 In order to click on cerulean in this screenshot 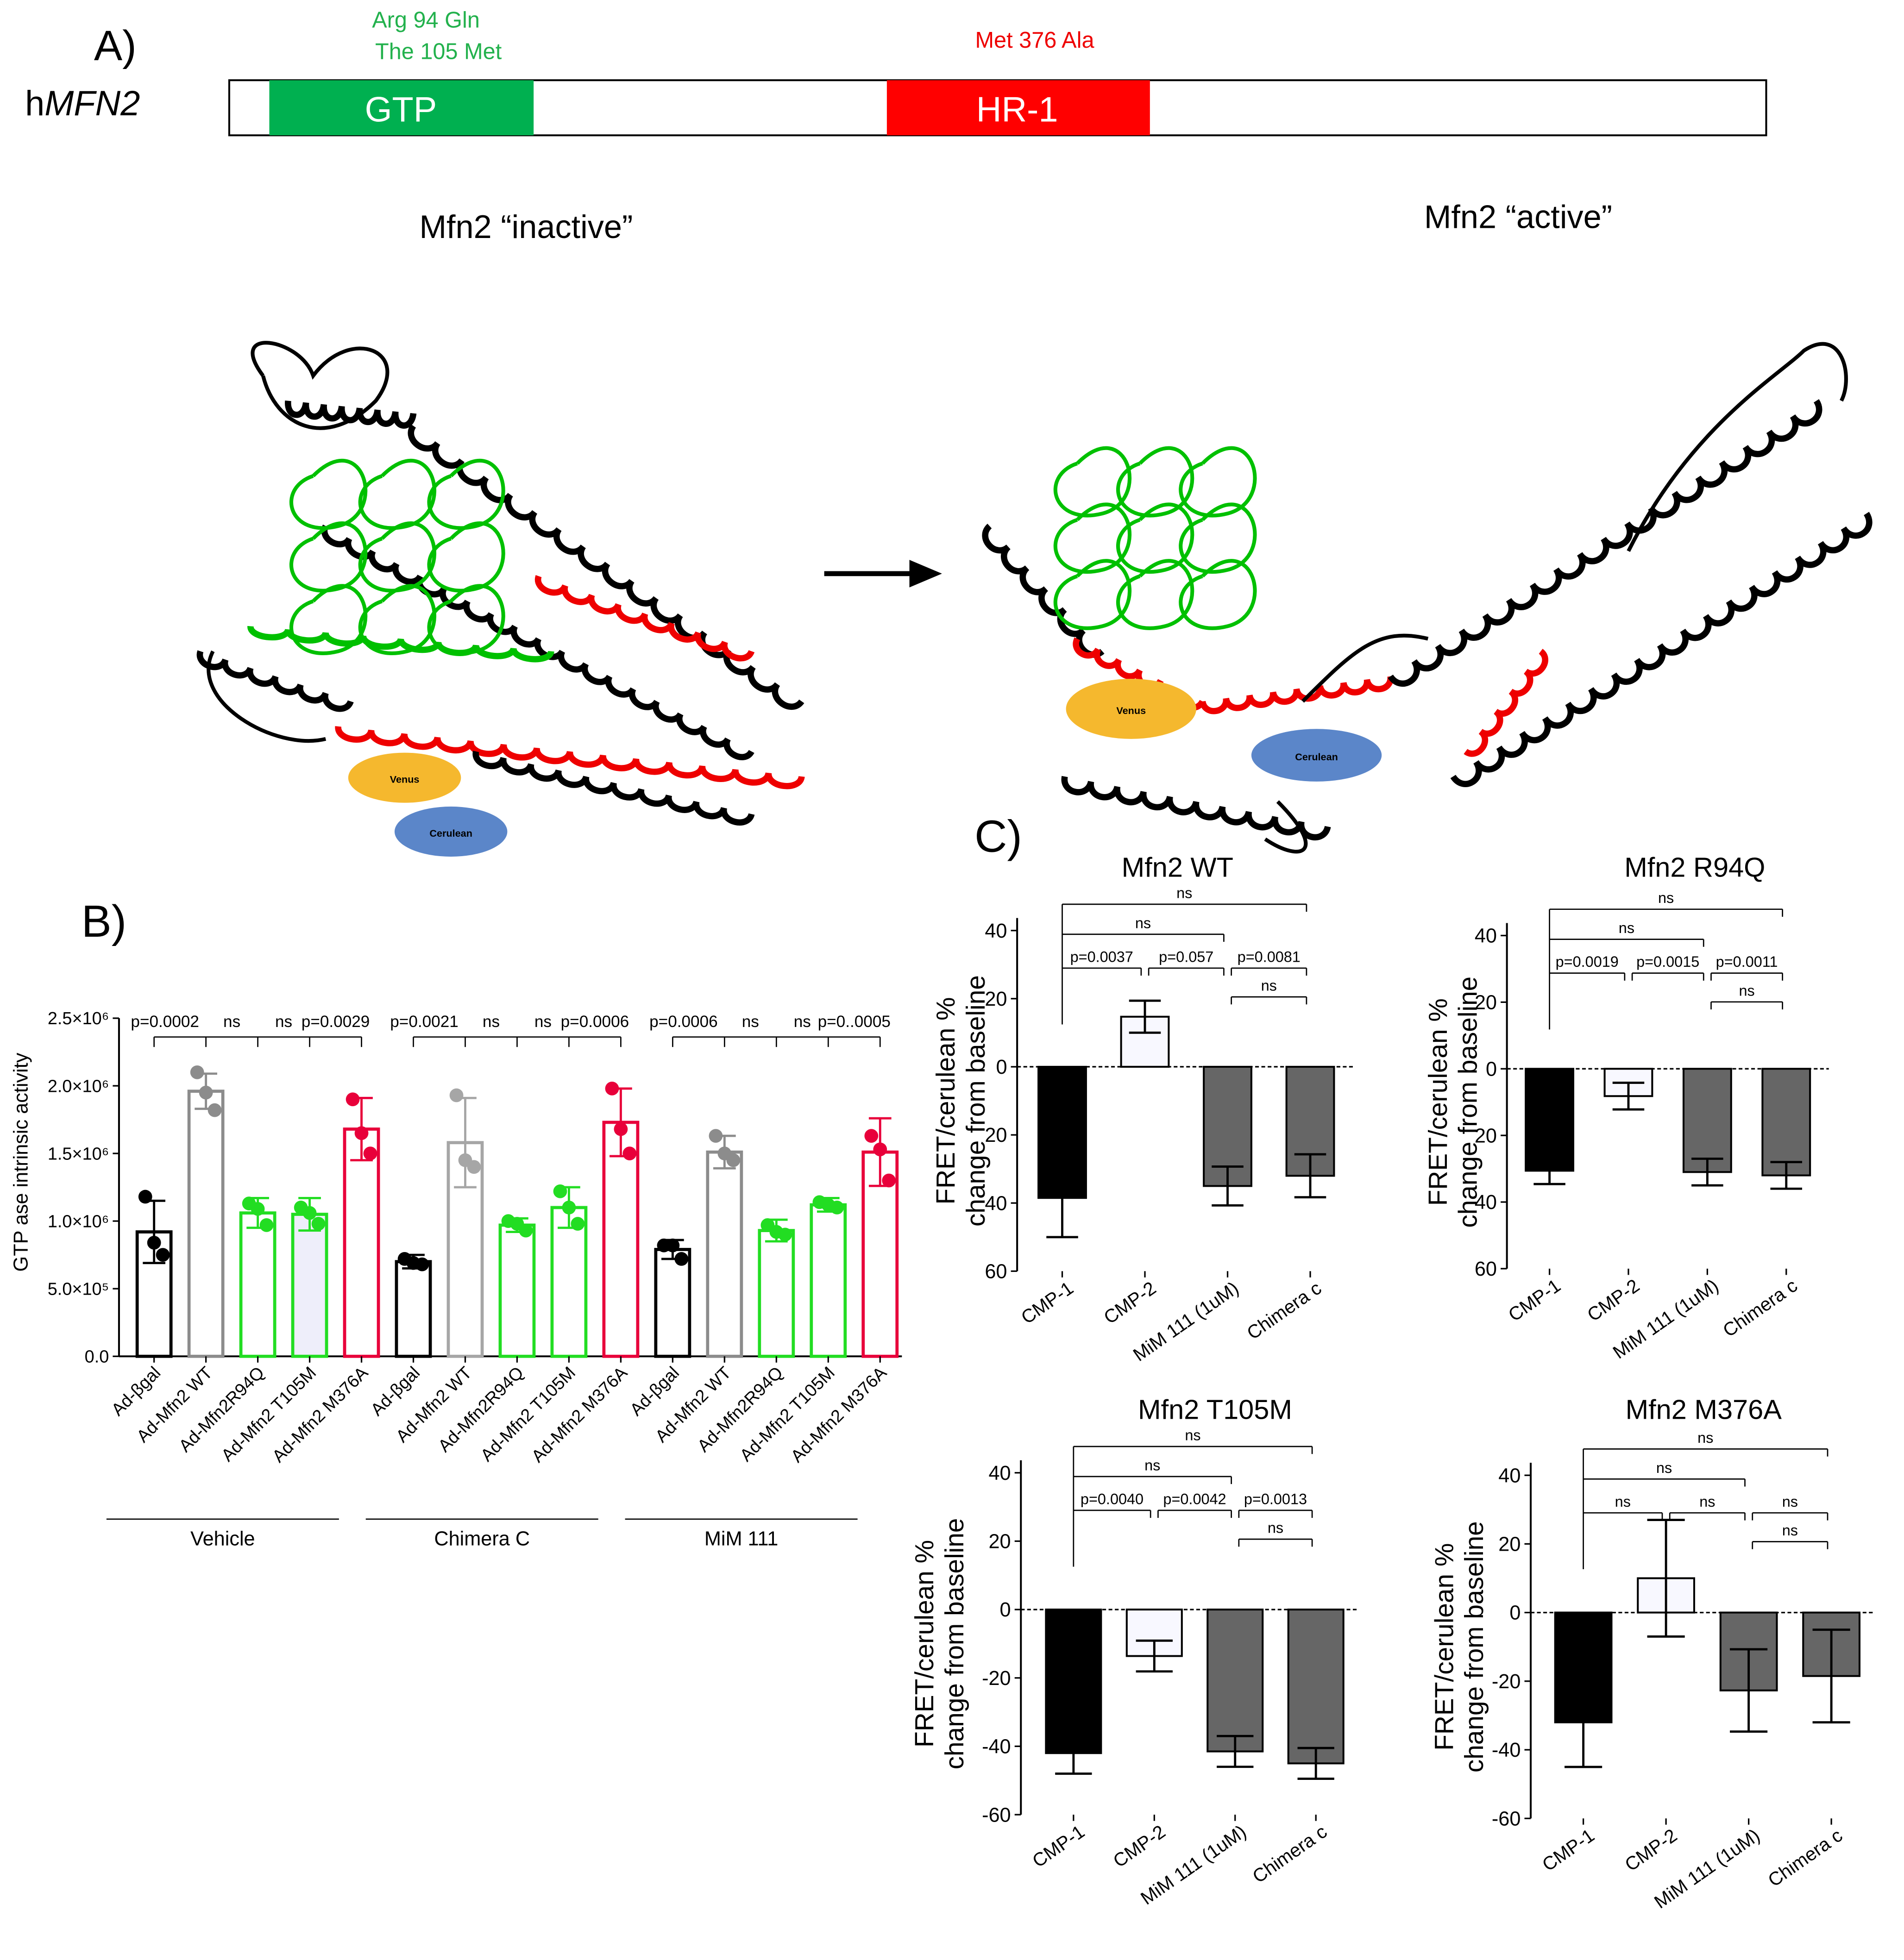, I will do `click(1316, 755)`.